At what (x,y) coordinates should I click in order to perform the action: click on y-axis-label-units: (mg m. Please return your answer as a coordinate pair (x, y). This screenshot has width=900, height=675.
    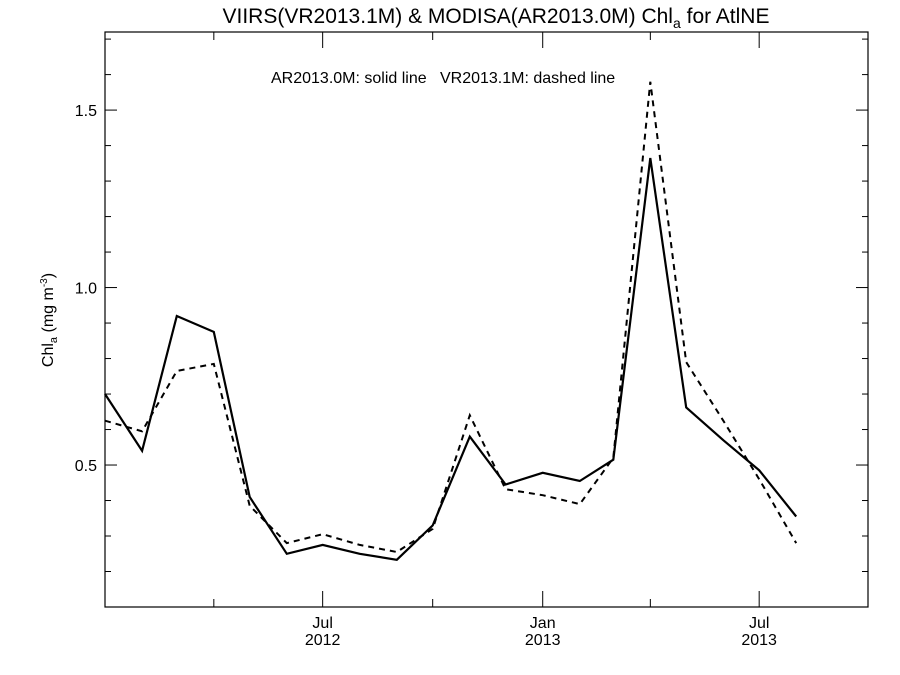
    Looking at the image, I should click on (48, 312).